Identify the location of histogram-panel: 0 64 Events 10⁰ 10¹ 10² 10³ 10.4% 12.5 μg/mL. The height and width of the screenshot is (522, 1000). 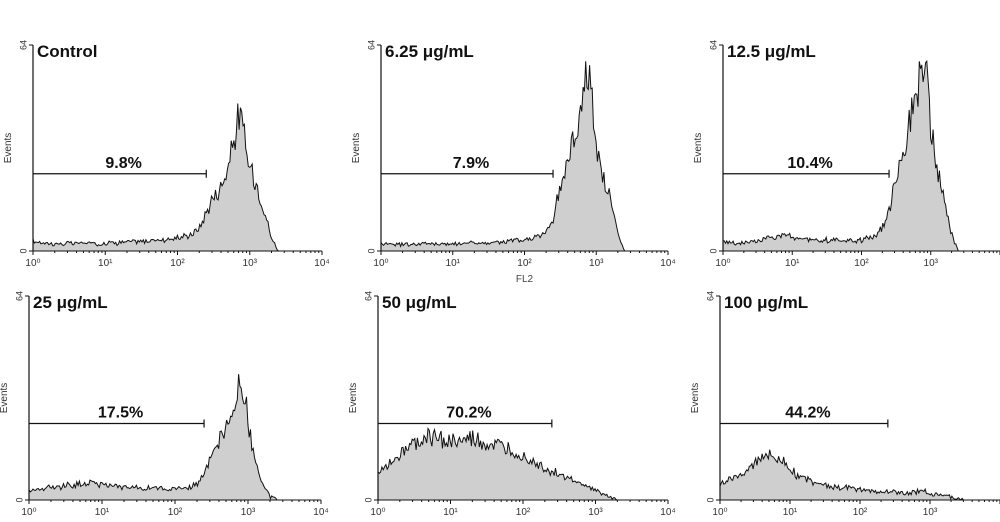
(846, 154).